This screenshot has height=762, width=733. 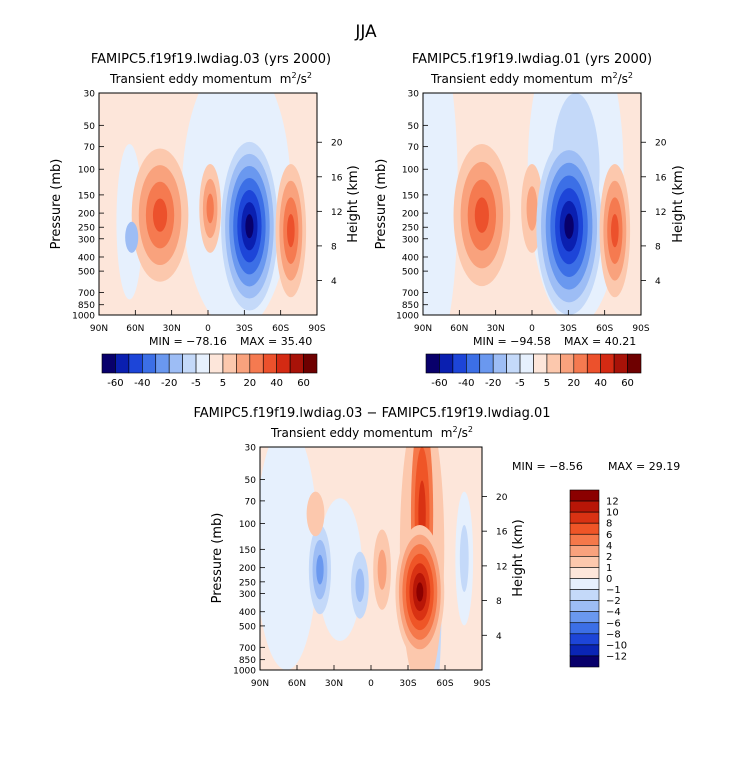 What do you see at coordinates (208, 329) in the screenshot?
I see `x-tick-label: 0` at bounding box center [208, 329].